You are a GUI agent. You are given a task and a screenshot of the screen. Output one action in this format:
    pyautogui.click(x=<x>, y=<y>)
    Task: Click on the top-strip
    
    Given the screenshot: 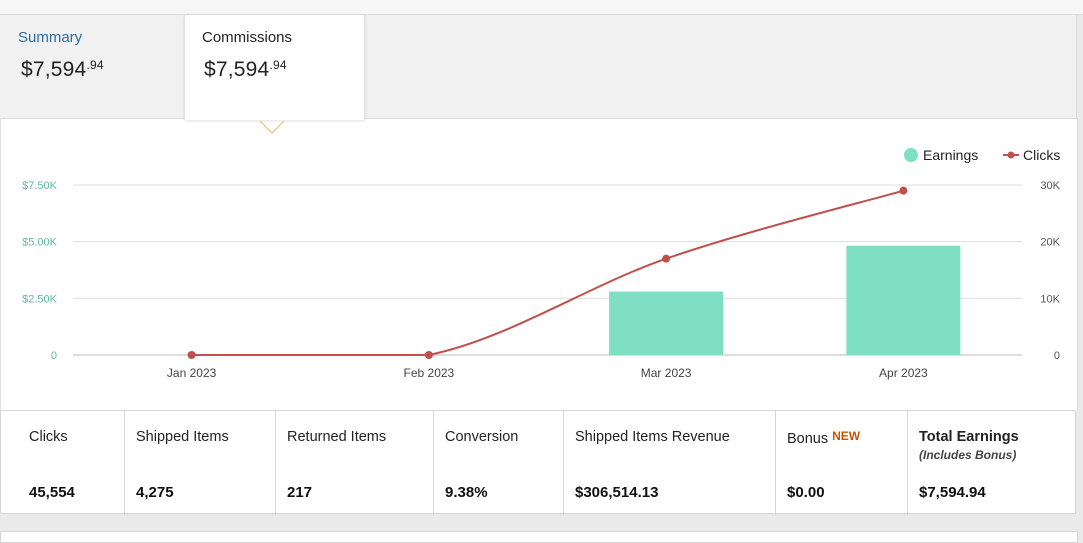 What is the action you would take?
    pyautogui.click(x=541, y=7)
    